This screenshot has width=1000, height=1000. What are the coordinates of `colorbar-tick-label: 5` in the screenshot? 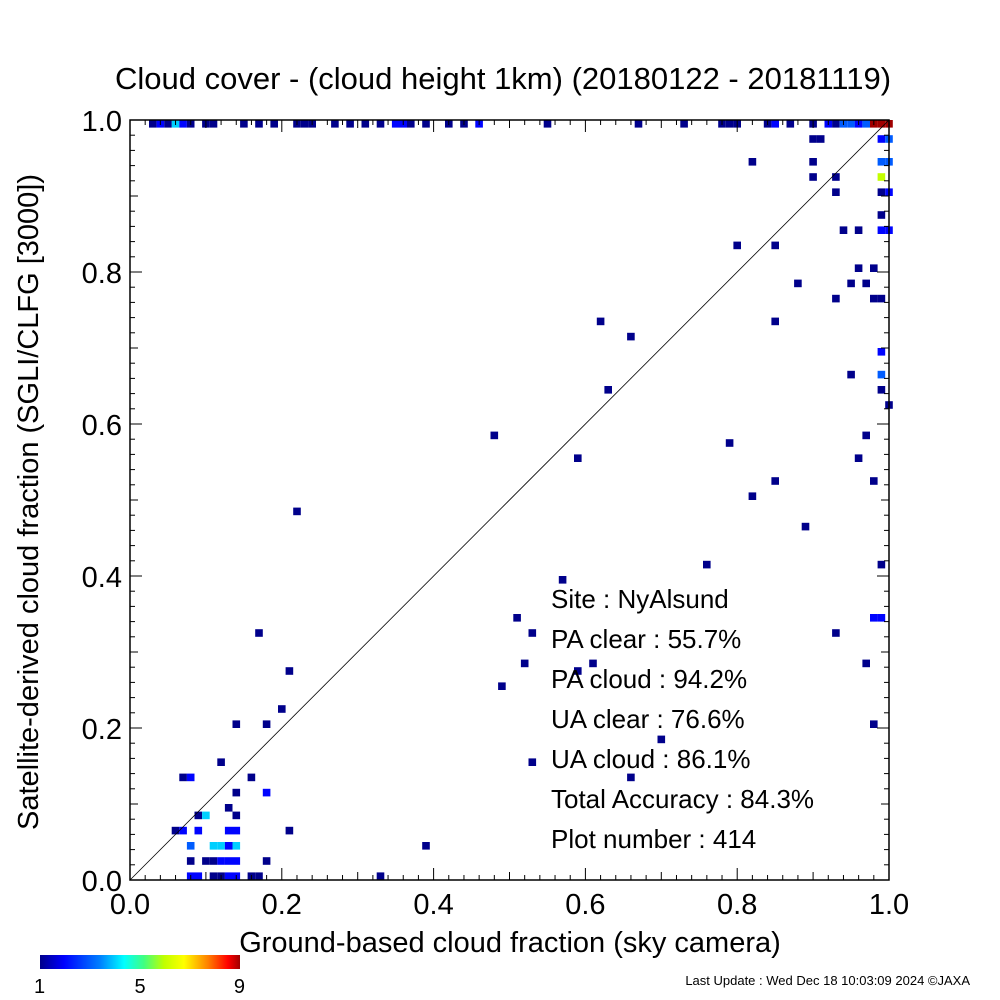 It's located at (139, 987).